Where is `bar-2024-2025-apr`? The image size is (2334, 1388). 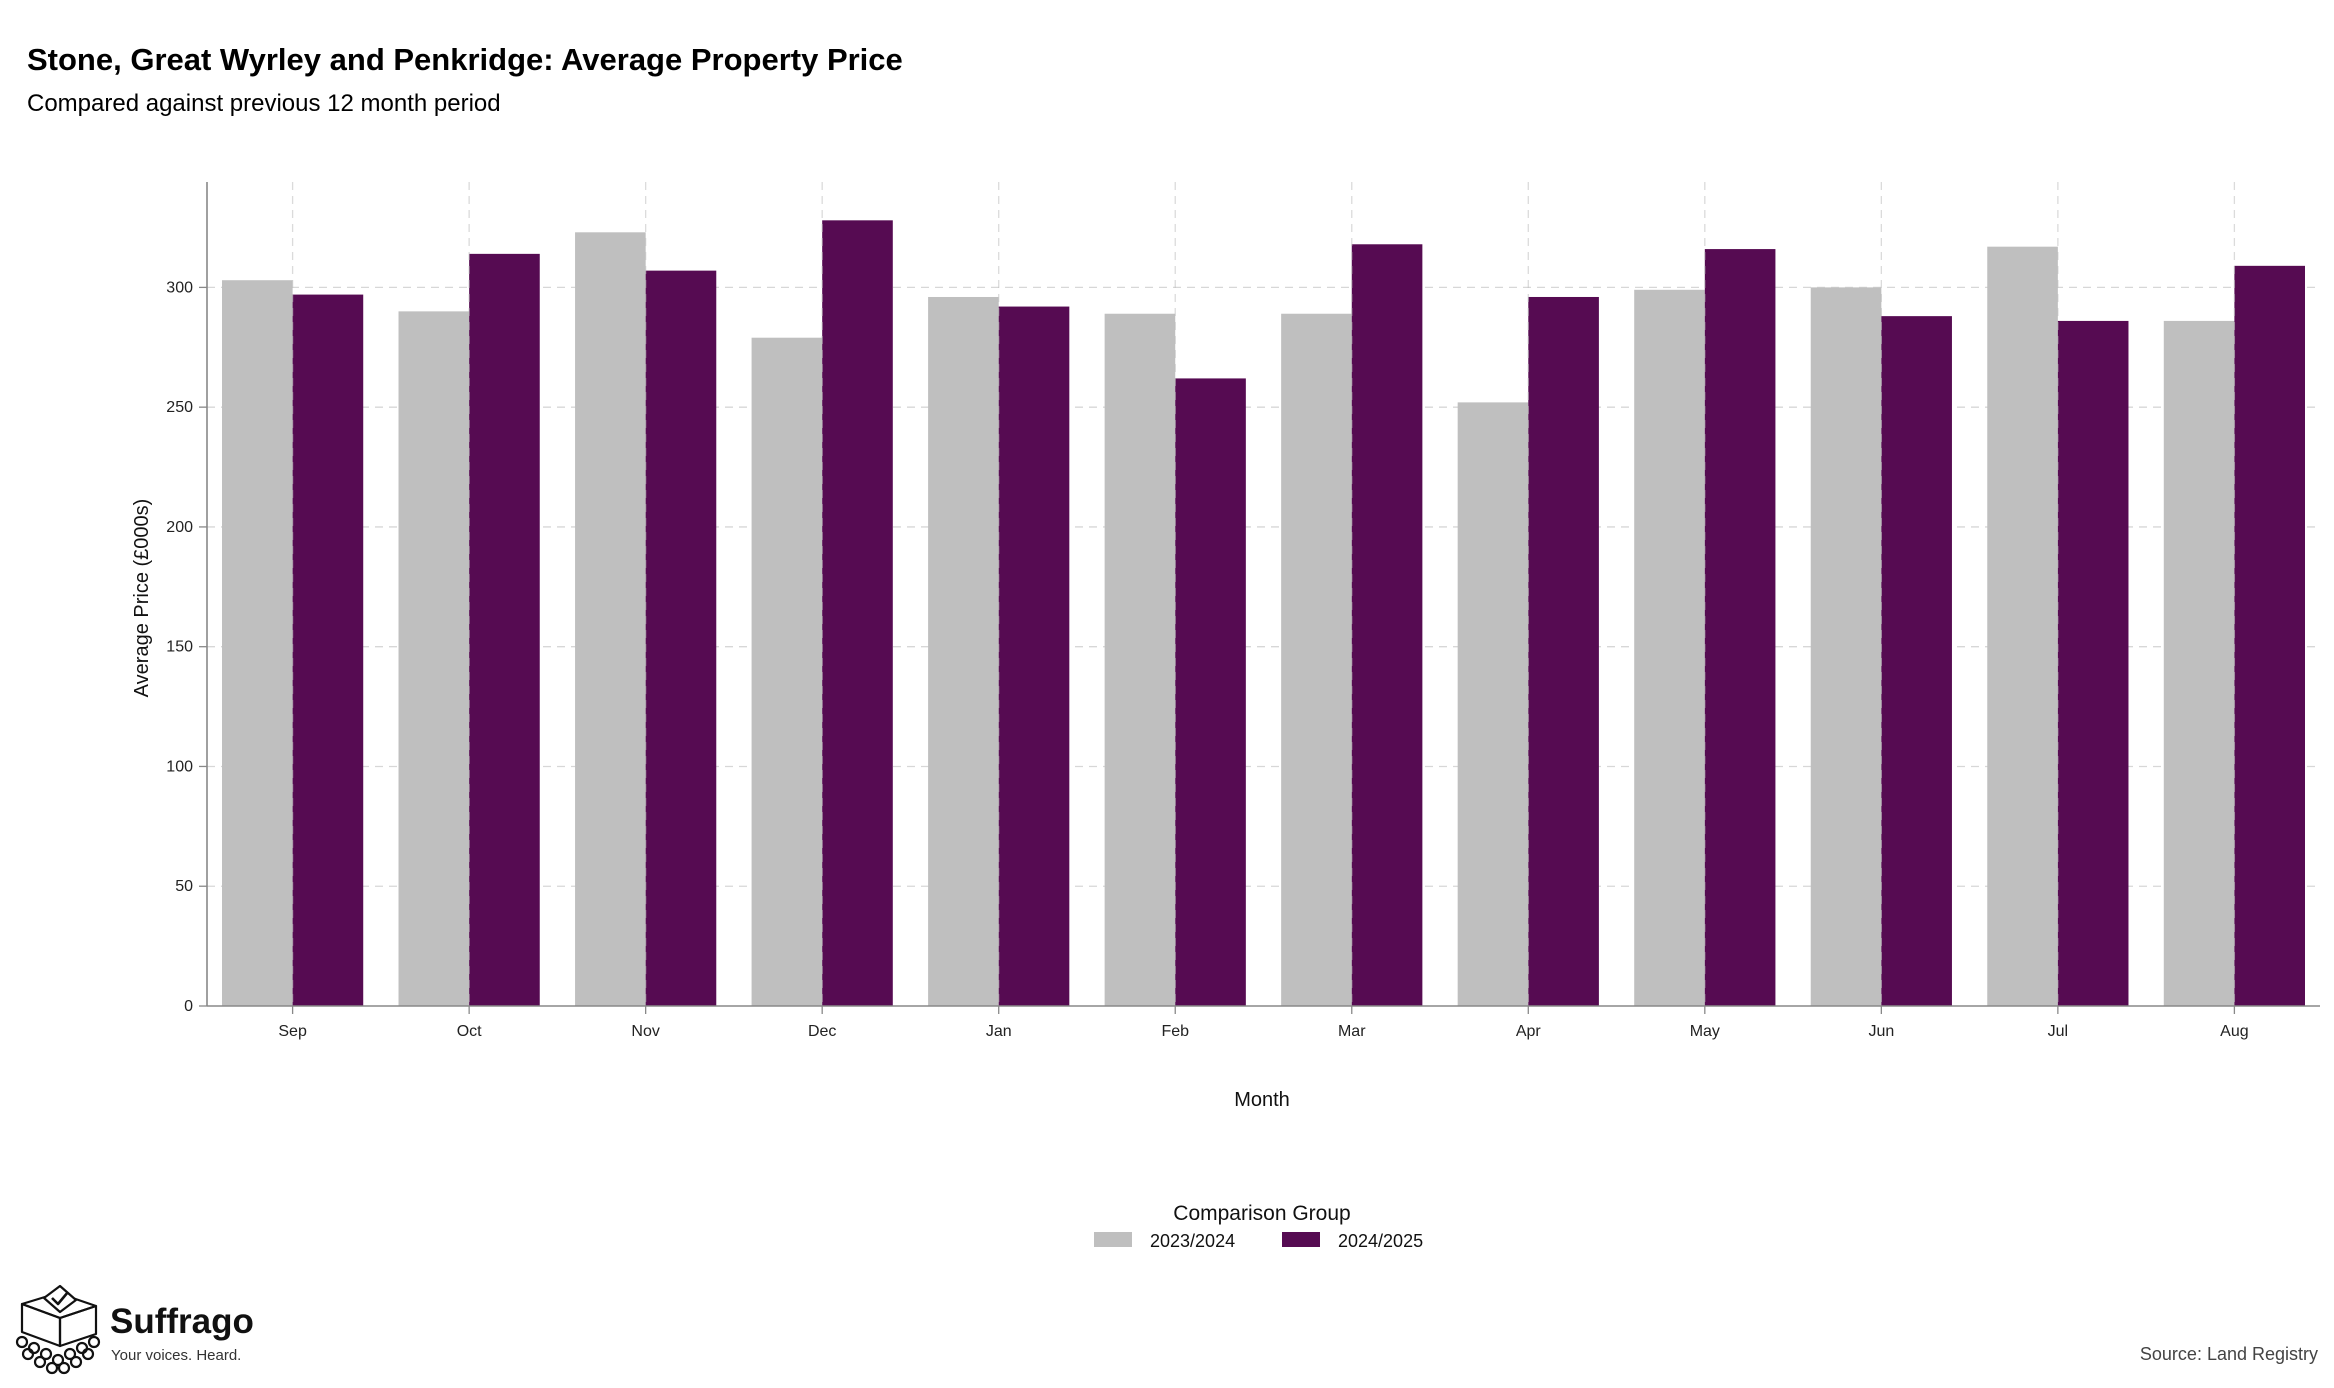 bar-2024-2025-apr is located at coordinates (1563, 651).